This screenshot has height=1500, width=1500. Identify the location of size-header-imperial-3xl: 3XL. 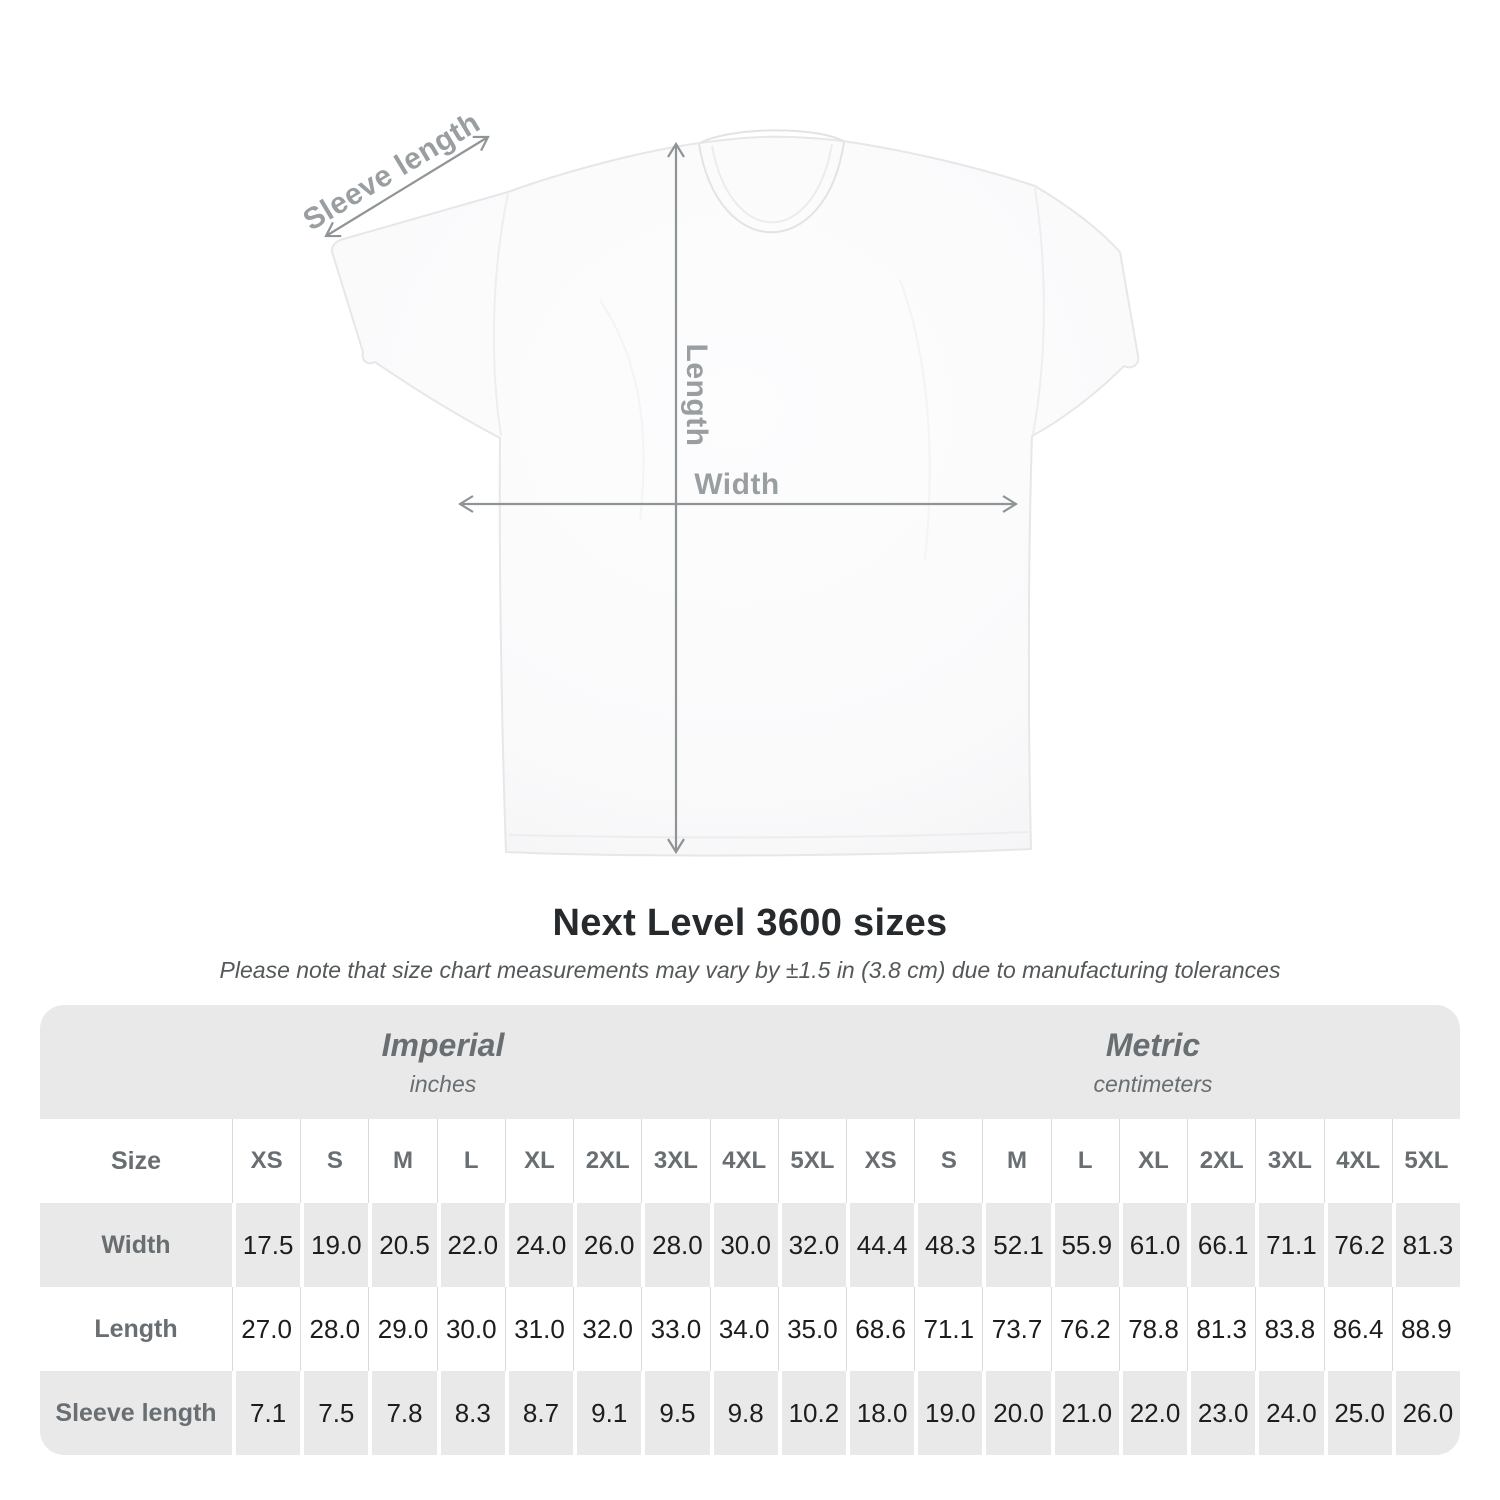
(675, 1161).